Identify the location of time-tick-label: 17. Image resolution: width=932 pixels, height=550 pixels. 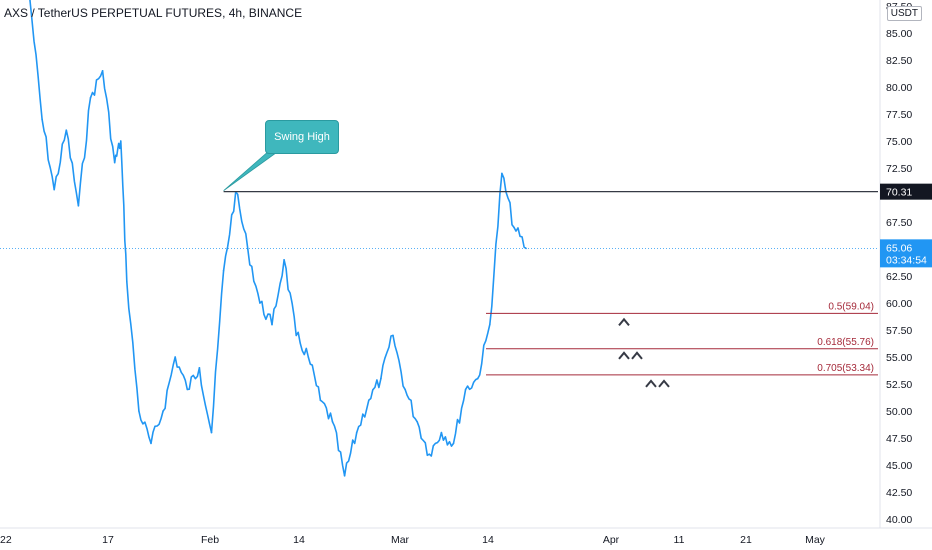
(108, 540).